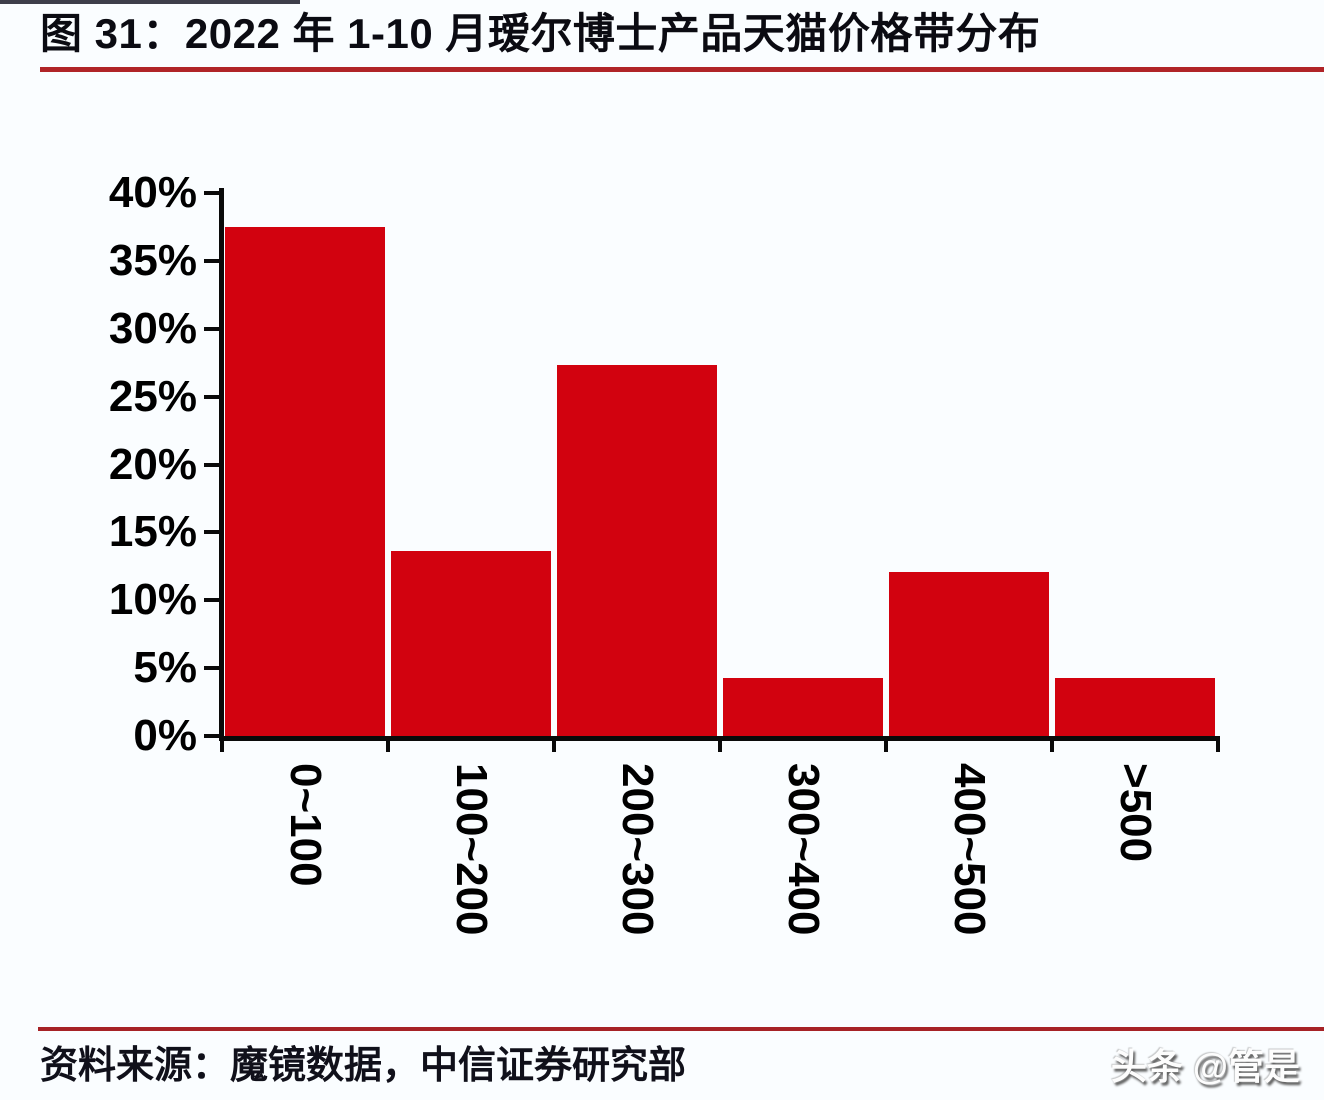  What do you see at coordinates (637, 849) in the screenshot?
I see `x-axis-category-label: 200~300` at bounding box center [637, 849].